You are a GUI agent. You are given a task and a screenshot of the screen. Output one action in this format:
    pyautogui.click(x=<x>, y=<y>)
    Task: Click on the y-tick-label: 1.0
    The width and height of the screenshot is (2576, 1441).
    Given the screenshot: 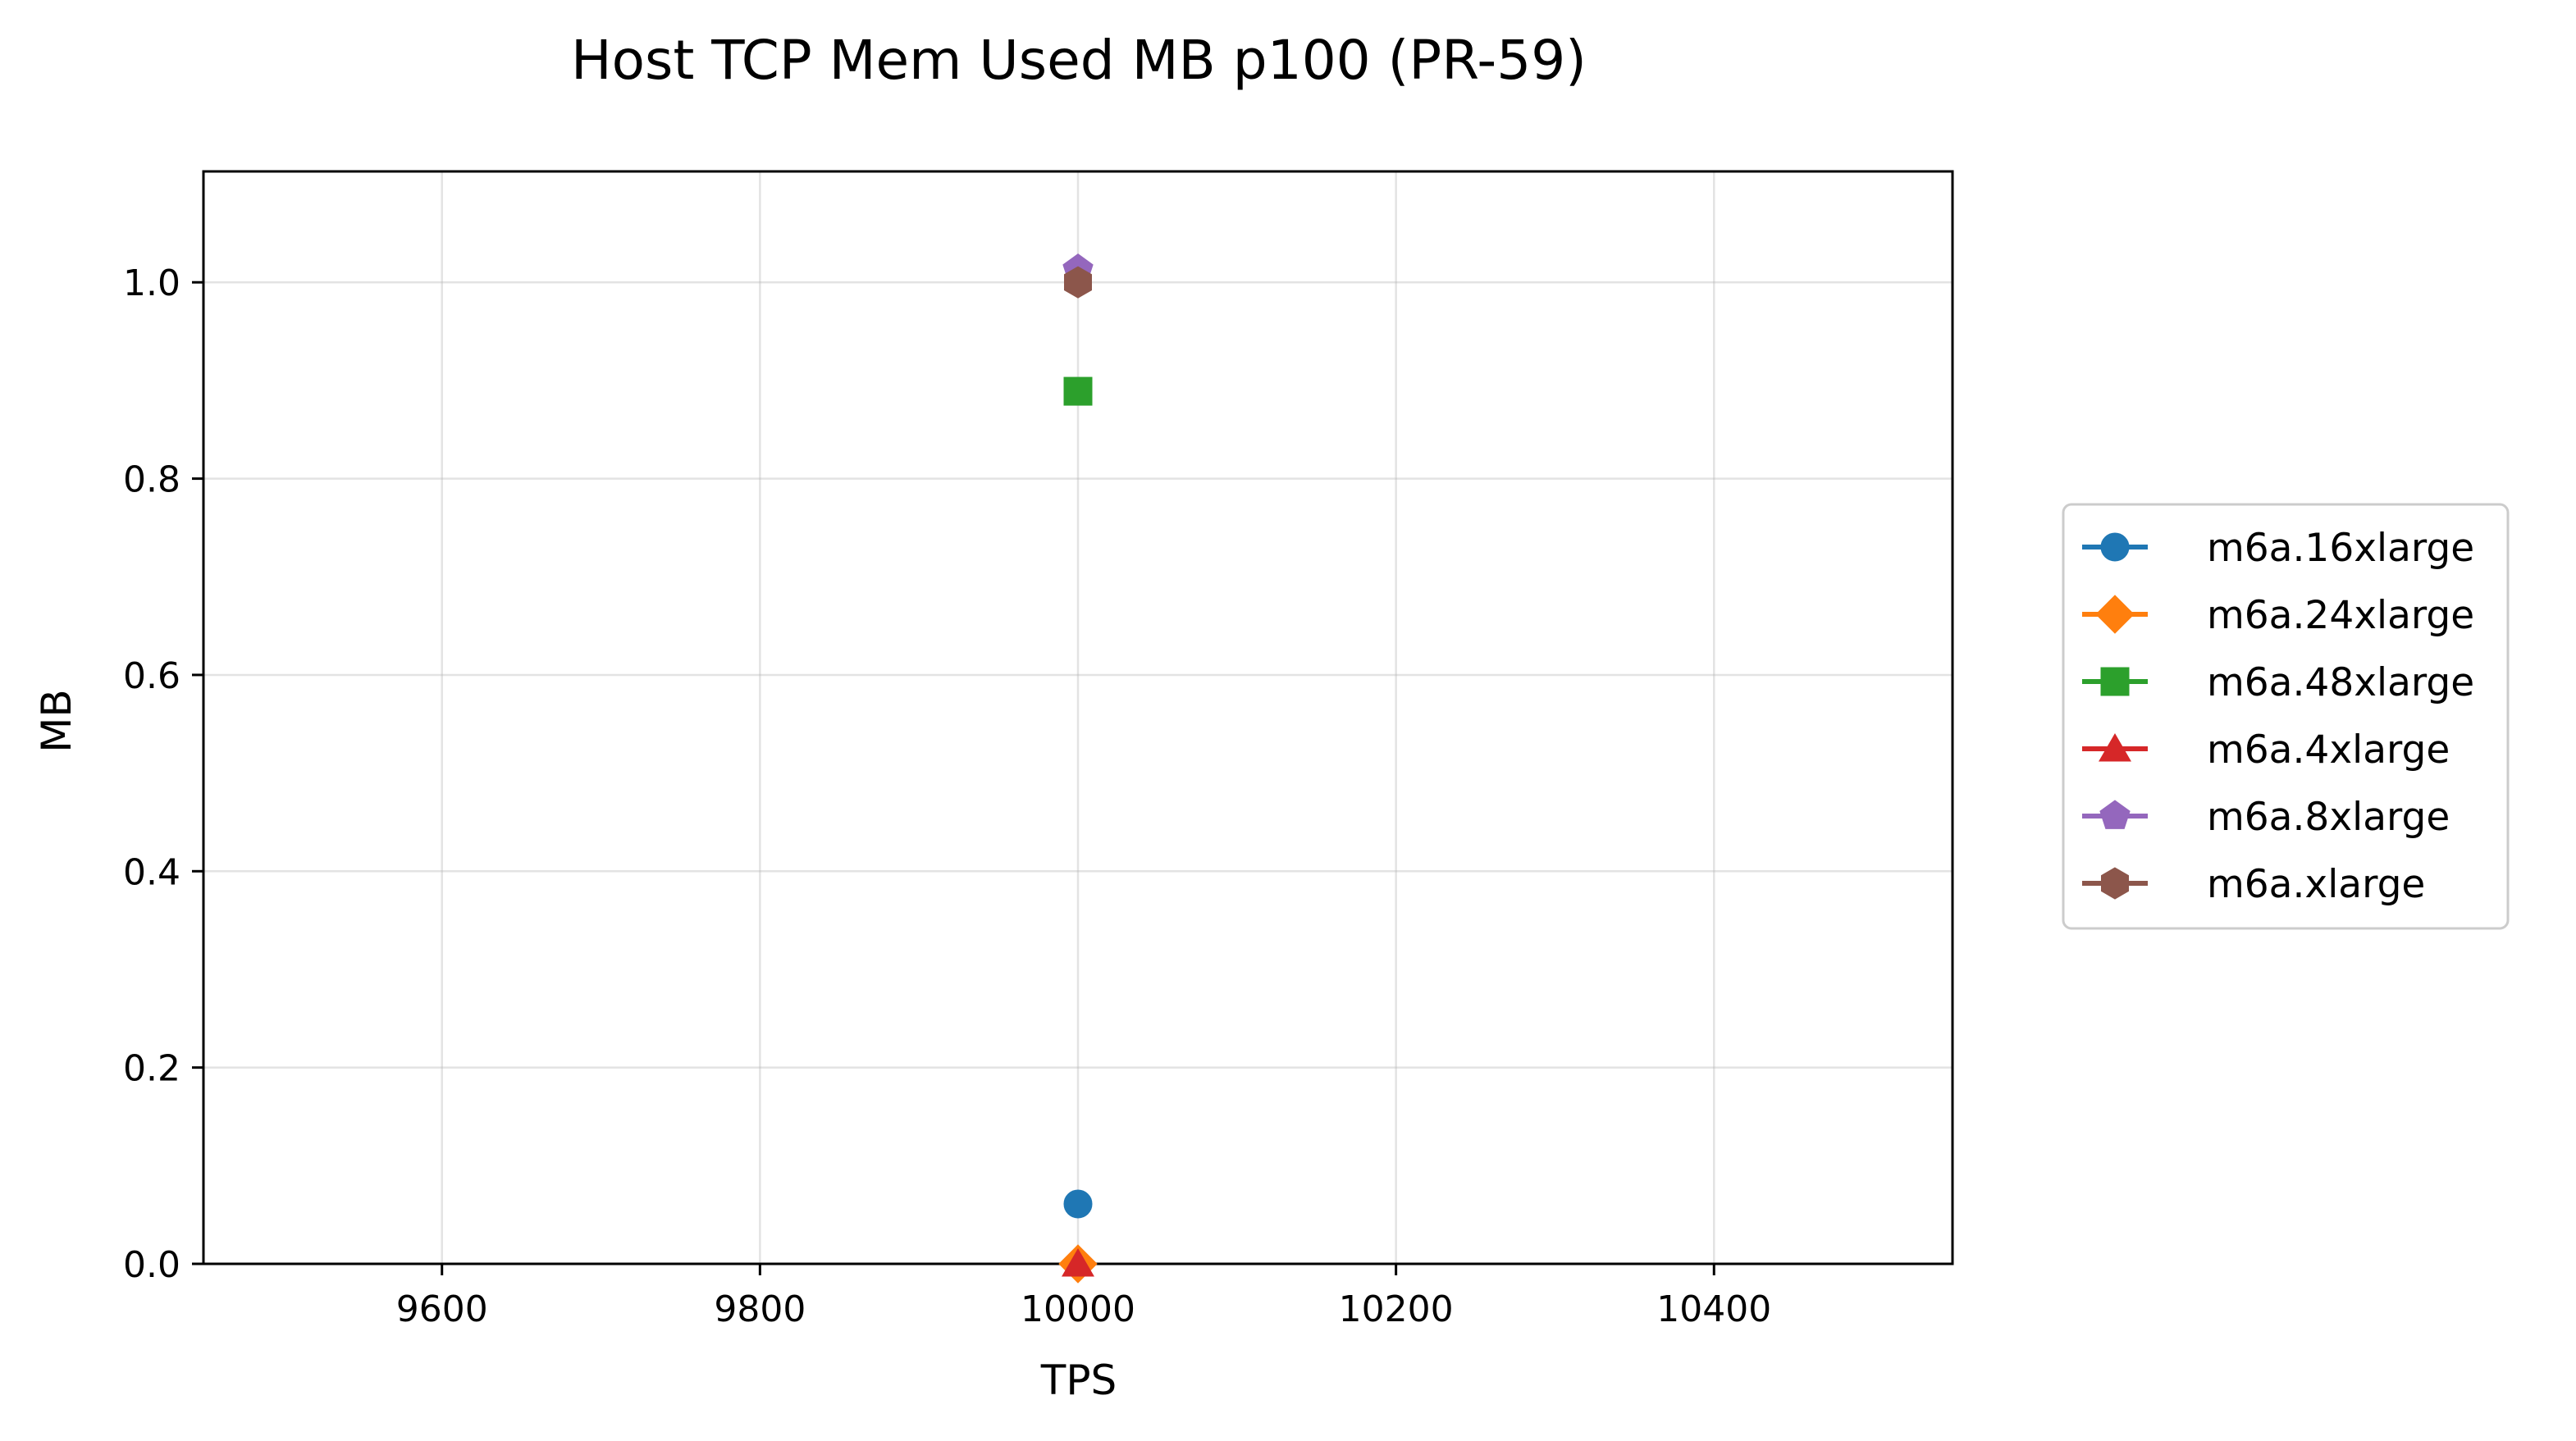 What is the action you would take?
    pyautogui.click(x=152, y=283)
    